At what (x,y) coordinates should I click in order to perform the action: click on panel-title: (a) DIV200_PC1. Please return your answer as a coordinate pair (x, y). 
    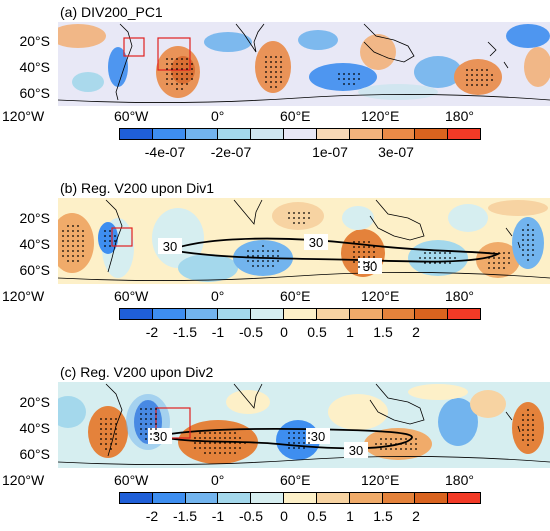
    Looking at the image, I should click on (111, 12).